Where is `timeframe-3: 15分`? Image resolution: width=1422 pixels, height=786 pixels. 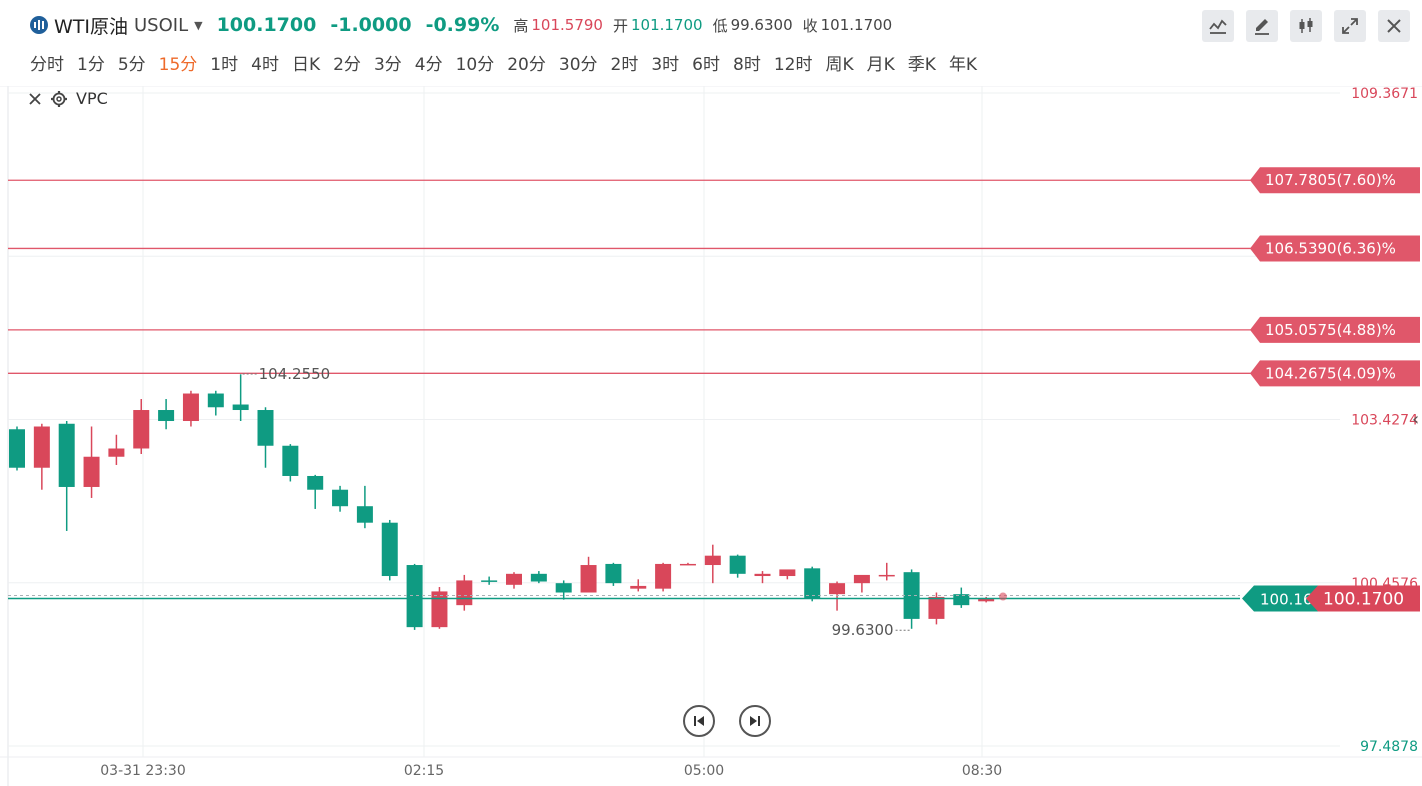
timeframe-3: 15分 is located at coordinates (178, 65).